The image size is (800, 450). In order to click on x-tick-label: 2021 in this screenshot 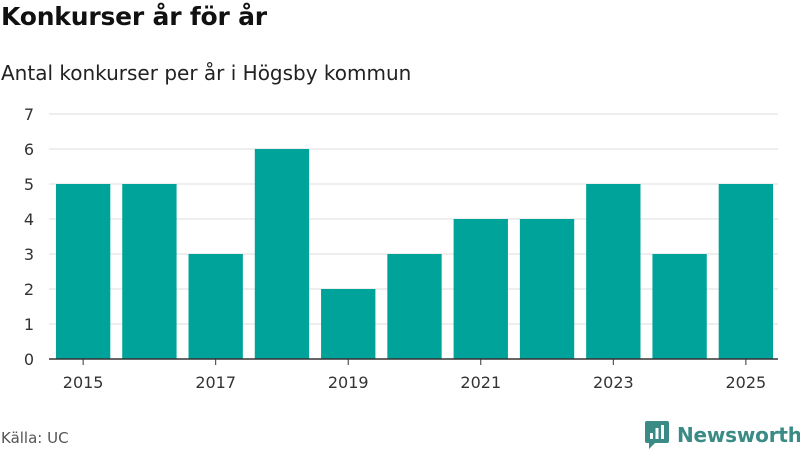, I will do `click(480, 382)`.